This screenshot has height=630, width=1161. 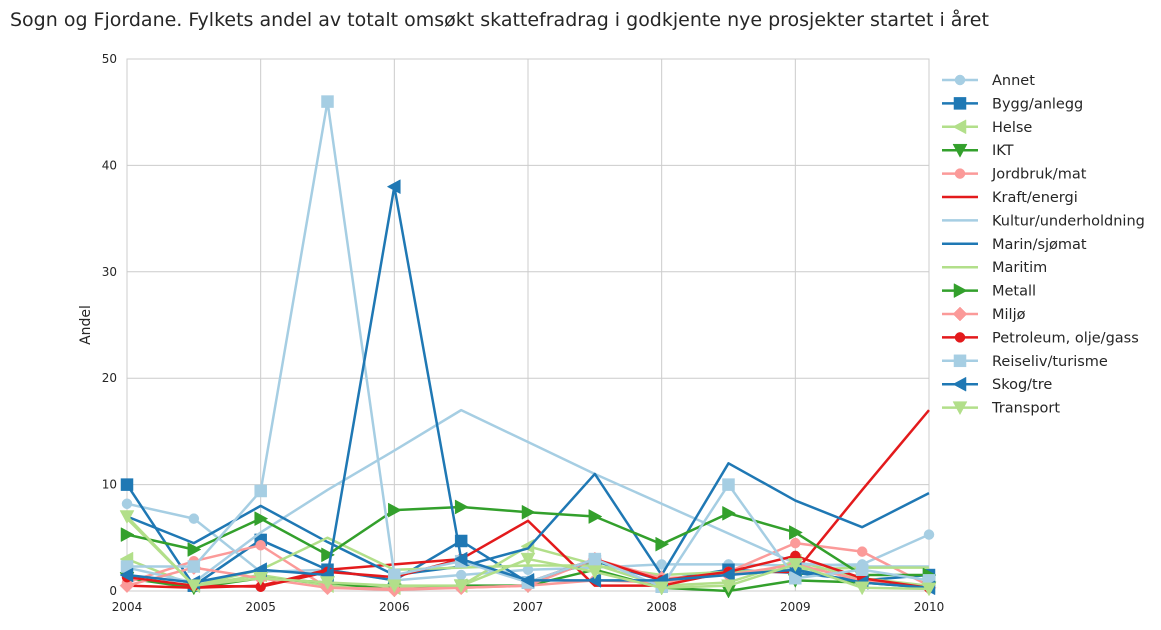 I want to click on x-tick-label: 2009, so click(x=795, y=607).